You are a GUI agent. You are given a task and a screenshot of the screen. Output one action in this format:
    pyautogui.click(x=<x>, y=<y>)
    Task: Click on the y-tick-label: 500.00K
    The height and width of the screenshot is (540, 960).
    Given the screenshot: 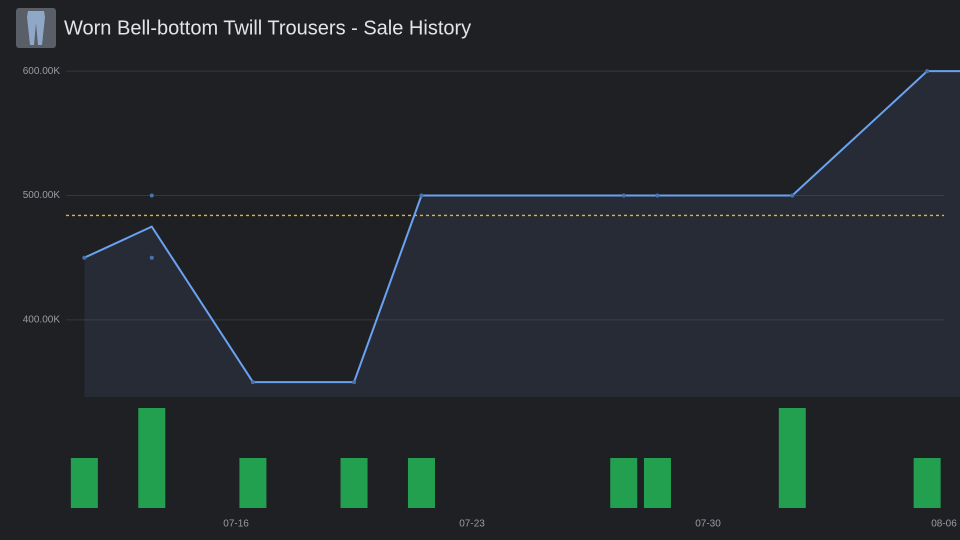 What is the action you would take?
    pyautogui.click(x=42, y=195)
    